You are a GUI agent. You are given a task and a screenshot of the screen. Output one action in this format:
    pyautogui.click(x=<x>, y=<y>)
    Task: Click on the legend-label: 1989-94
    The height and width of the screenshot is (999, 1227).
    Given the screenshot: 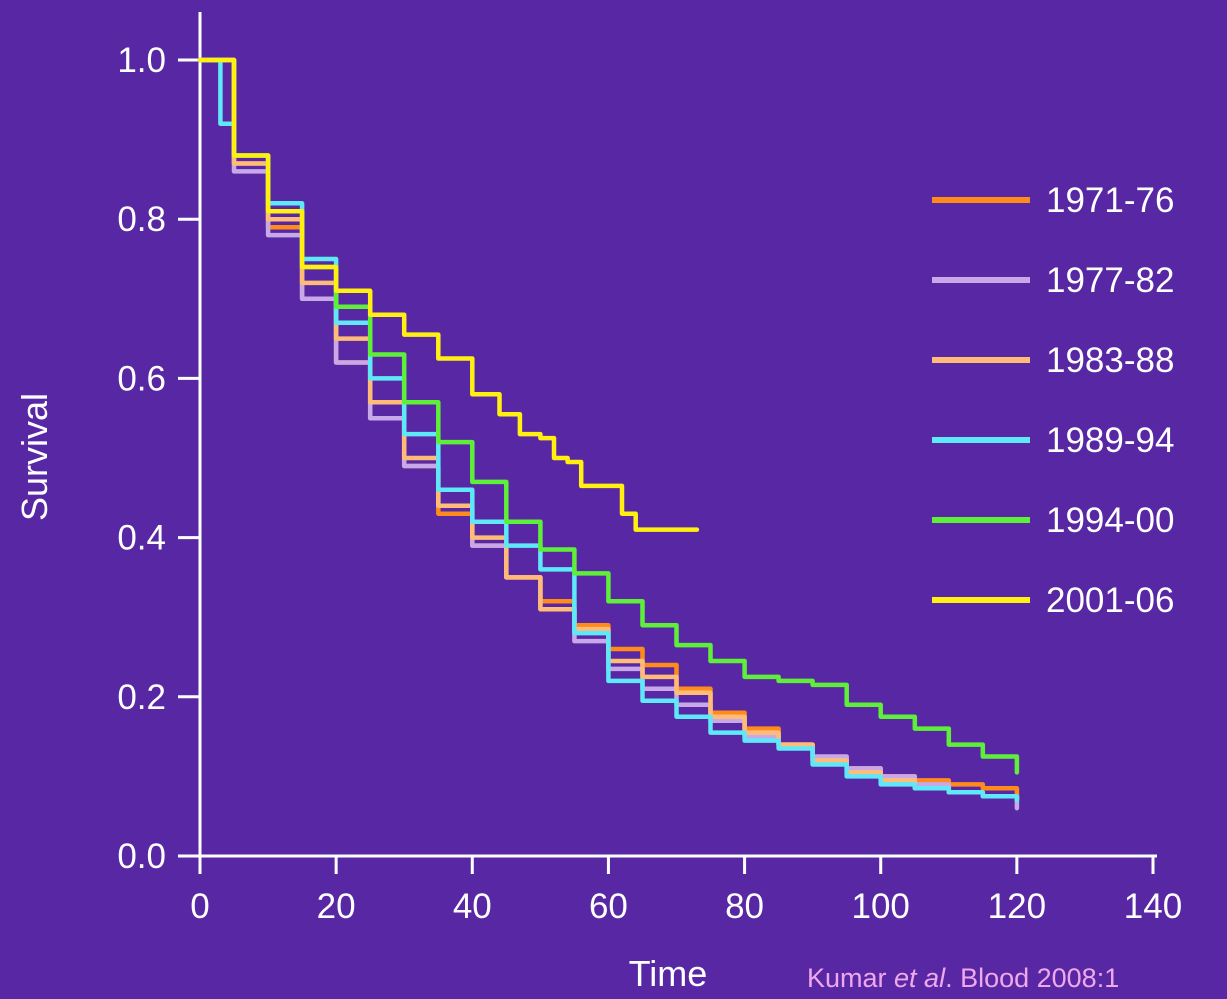 What is the action you would take?
    pyautogui.click(x=1110, y=440)
    